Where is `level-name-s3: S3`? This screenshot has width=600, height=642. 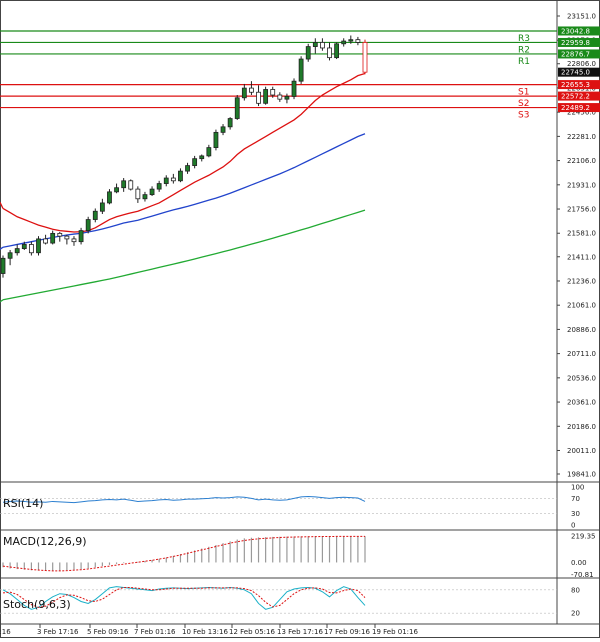 level-name-s3: S3 is located at coordinates (523, 116).